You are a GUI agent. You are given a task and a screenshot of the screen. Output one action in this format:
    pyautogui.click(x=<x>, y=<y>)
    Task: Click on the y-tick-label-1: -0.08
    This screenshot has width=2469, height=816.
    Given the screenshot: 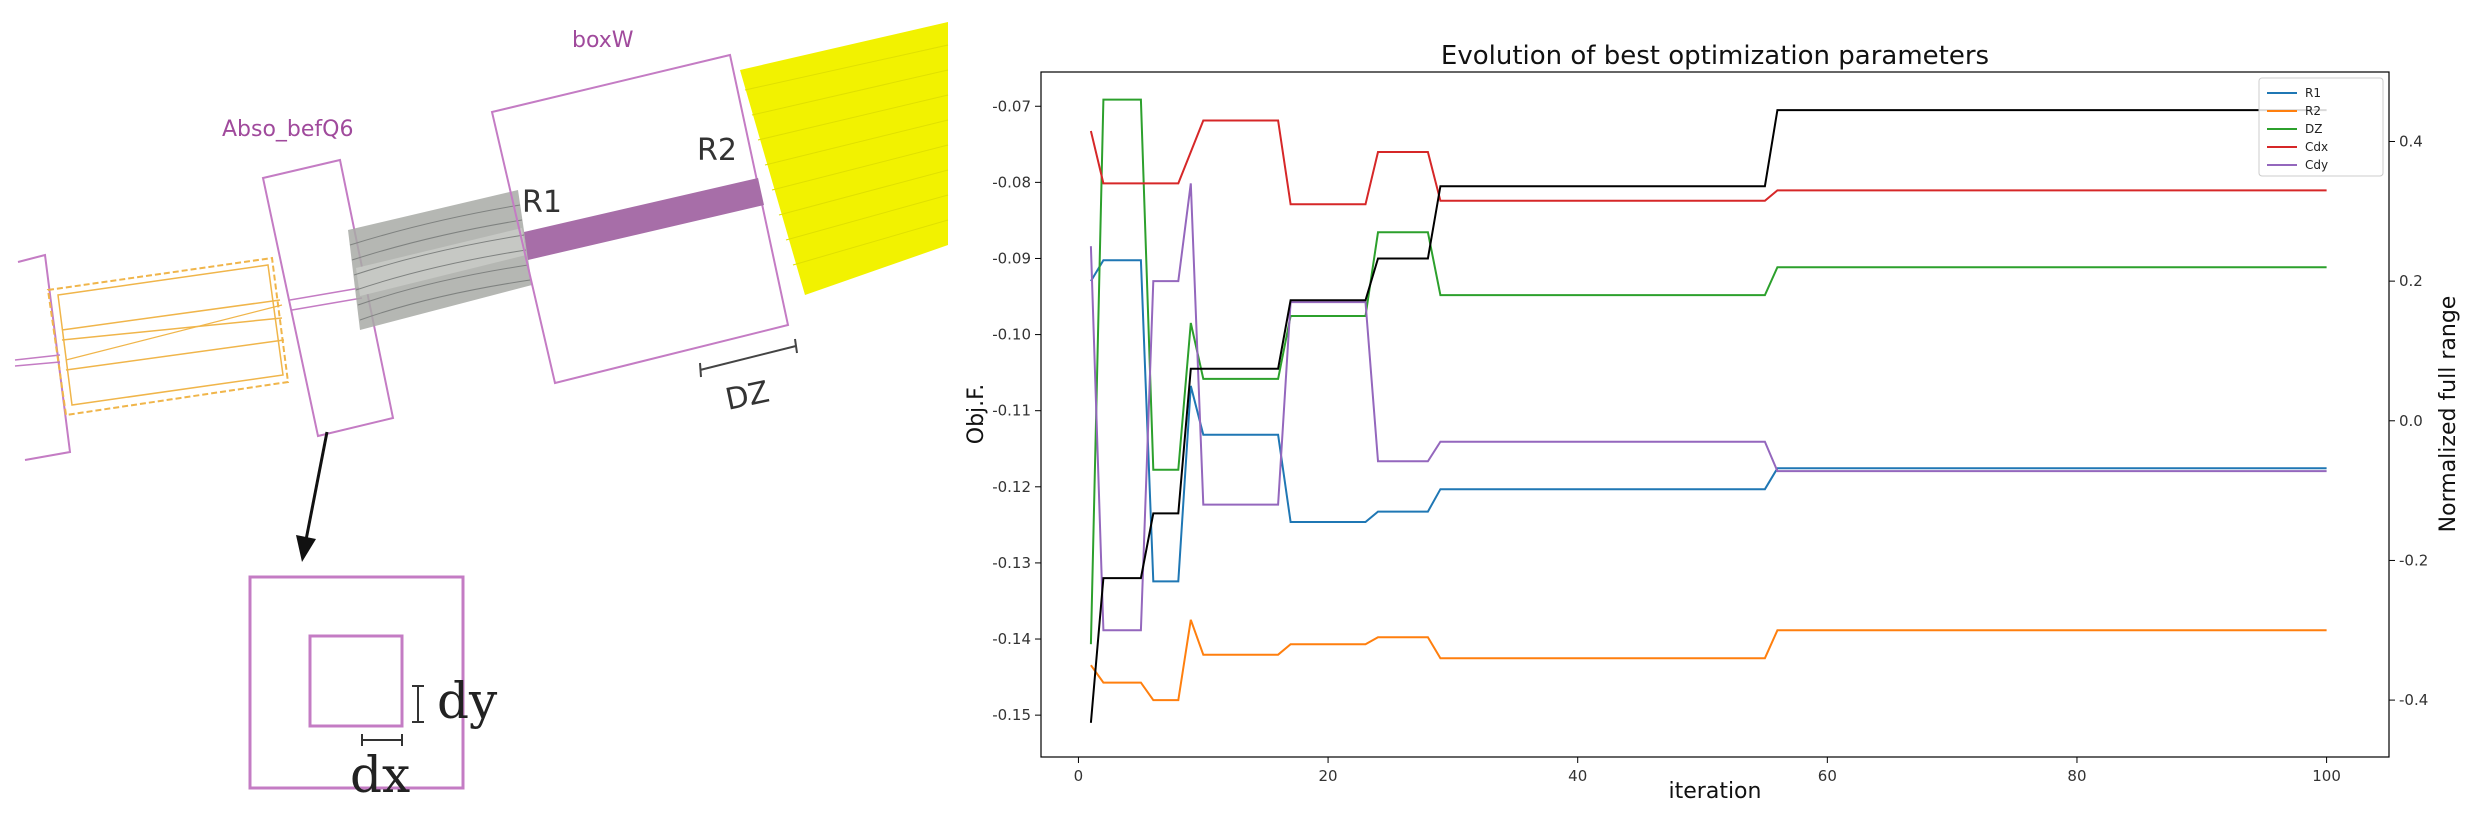 What is the action you would take?
    pyautogui.click(x=1011, y=182)
    